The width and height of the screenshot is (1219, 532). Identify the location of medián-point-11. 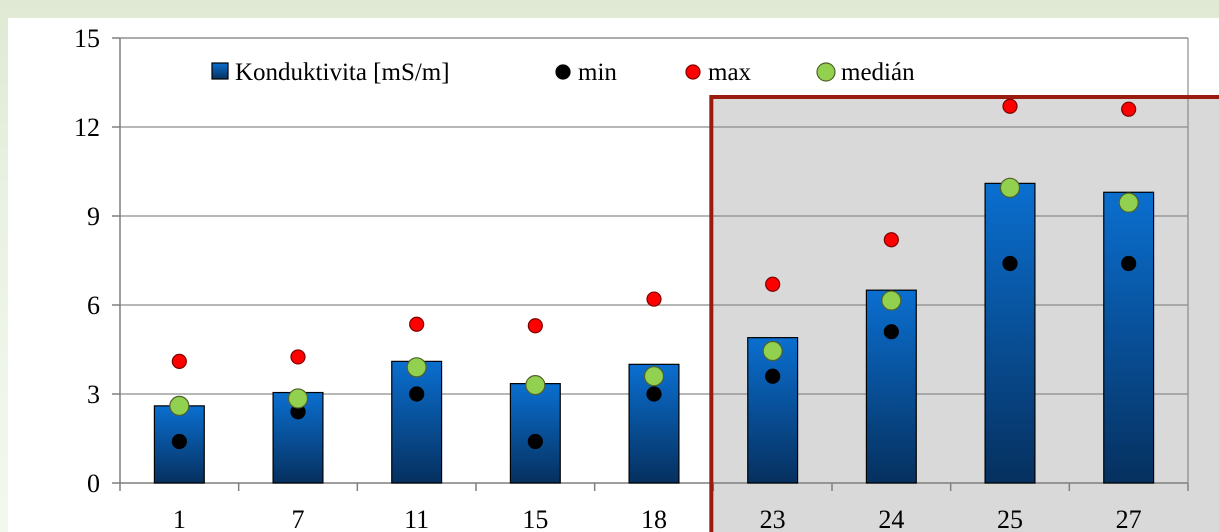
(416, 367).